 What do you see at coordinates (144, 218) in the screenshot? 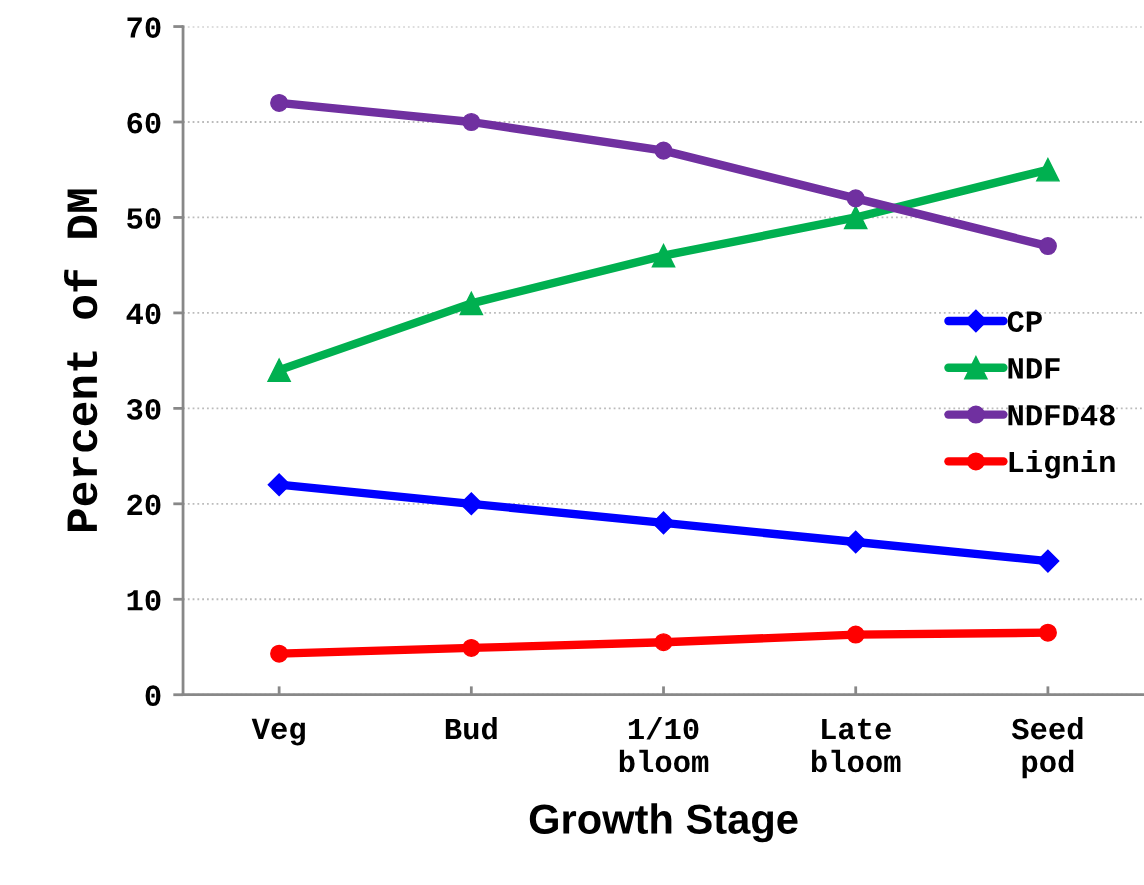
I see `y-tick-label: 50` at bounding box center [144, 218].